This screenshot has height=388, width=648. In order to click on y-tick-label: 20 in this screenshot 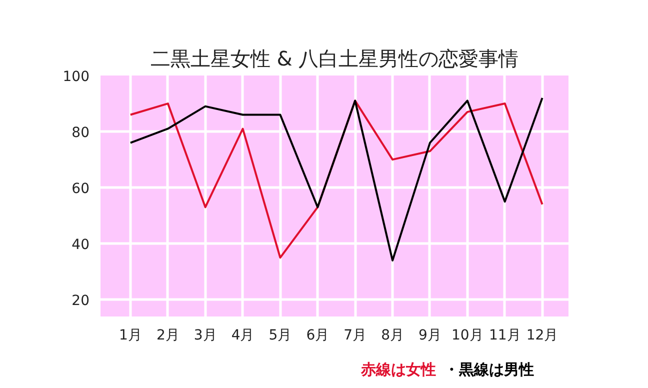, I will do `click(81, 301)`.